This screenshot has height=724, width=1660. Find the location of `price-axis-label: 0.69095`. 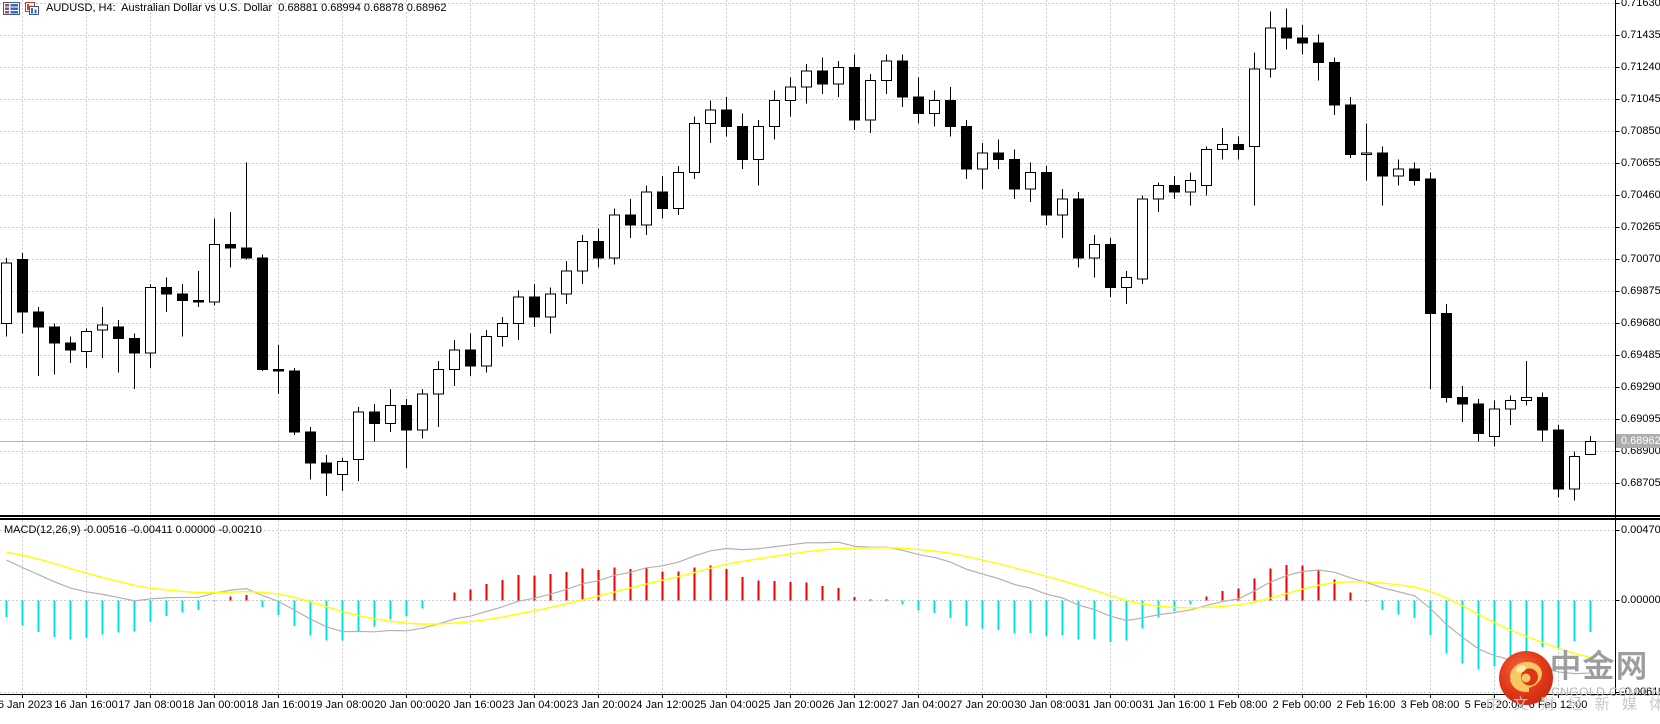

price-axis-label: 0.69095 is located at coordinates (1640, 419).